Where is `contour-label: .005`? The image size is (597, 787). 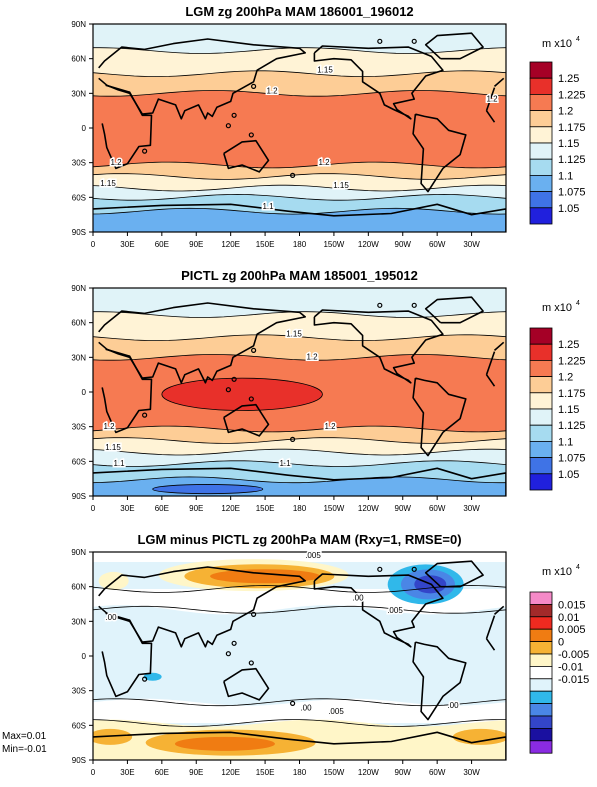 contour-label: .005 is located at coordinates (395, 610).